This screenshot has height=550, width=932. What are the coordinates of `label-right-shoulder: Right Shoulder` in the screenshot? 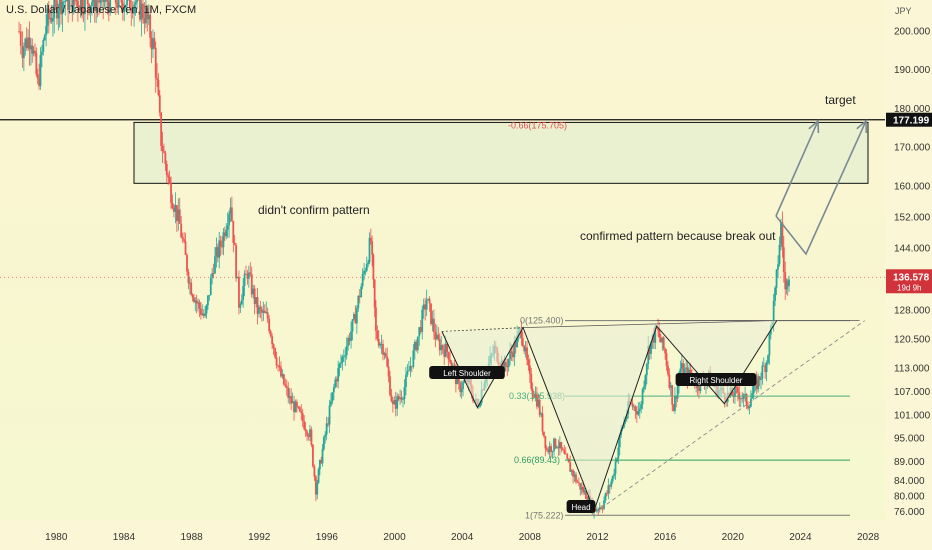 It's located at (716, 380).